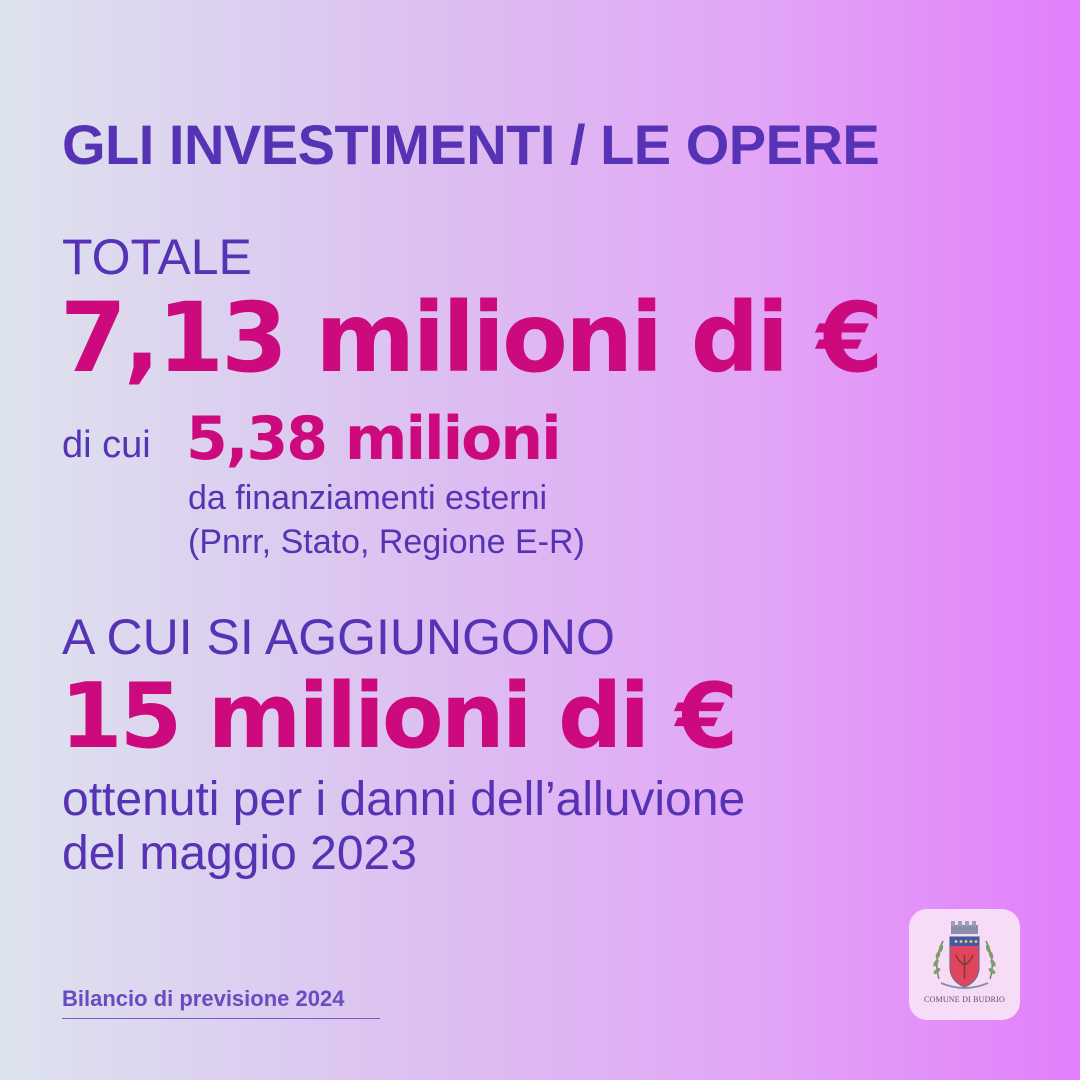 The width and height of the screenshot is (1080, 1080). I want to click on additional-value: 15 milioni di €, so click(399, 716).